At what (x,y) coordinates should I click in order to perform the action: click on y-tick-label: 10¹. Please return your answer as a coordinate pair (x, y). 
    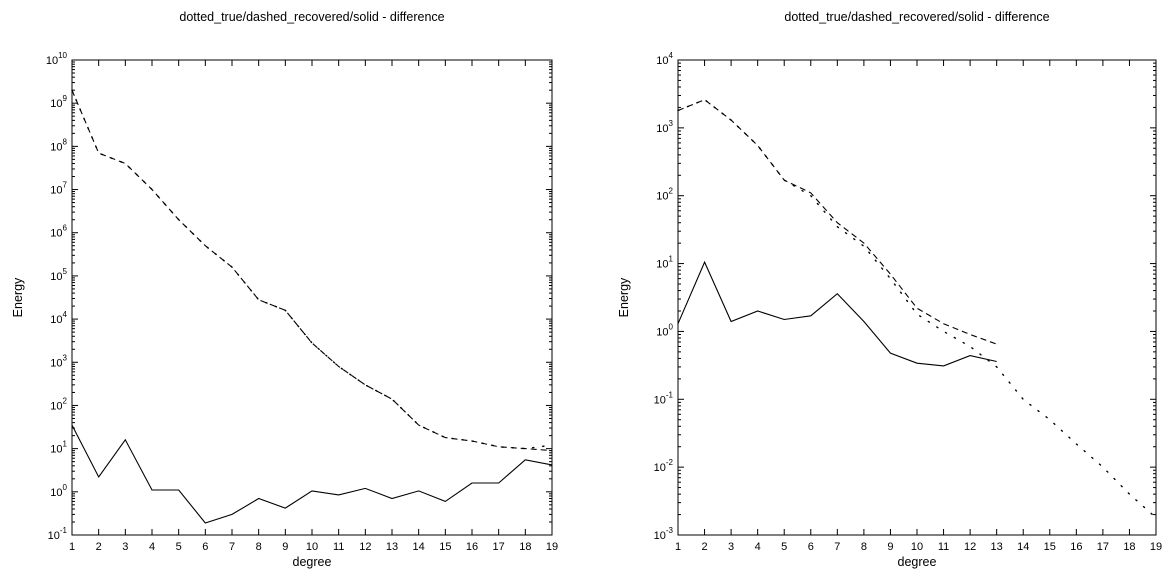
    Looking at the image, I should click on (58, 448).